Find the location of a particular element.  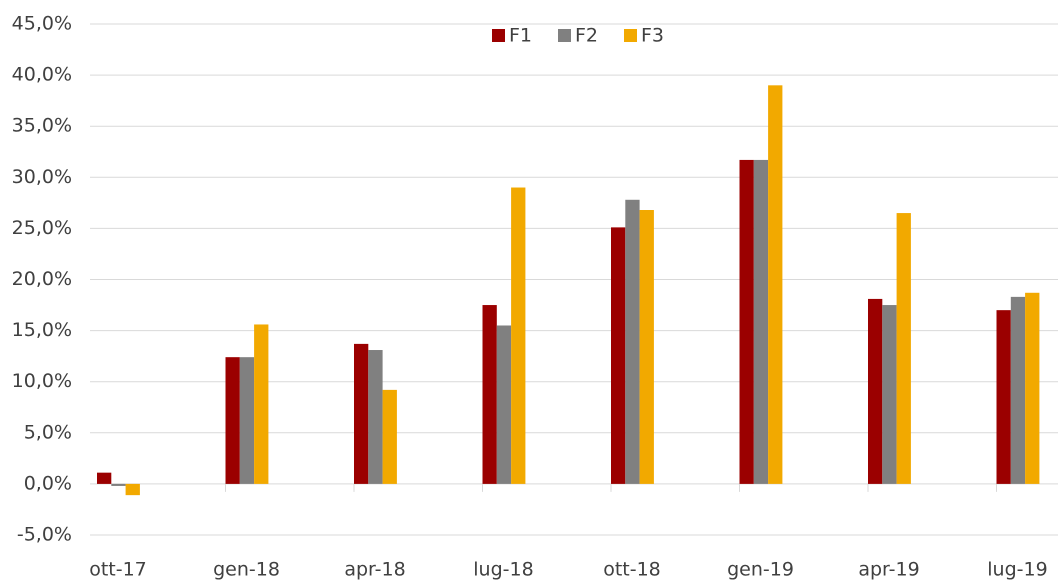

x-tick-label: ott-17 is located at coordinates (118, 570).